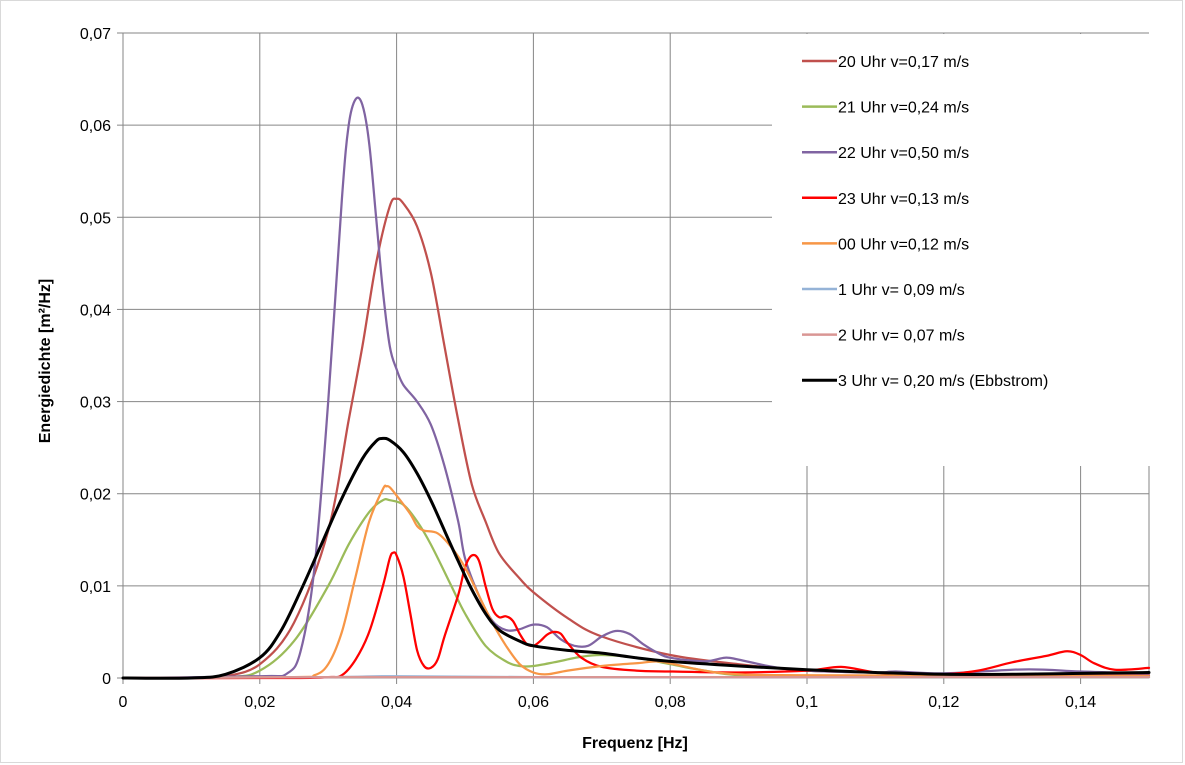 This screenshot has height=765, width=1185. I want to click on y-tick-label-2: 0,02, so click(95, 495).